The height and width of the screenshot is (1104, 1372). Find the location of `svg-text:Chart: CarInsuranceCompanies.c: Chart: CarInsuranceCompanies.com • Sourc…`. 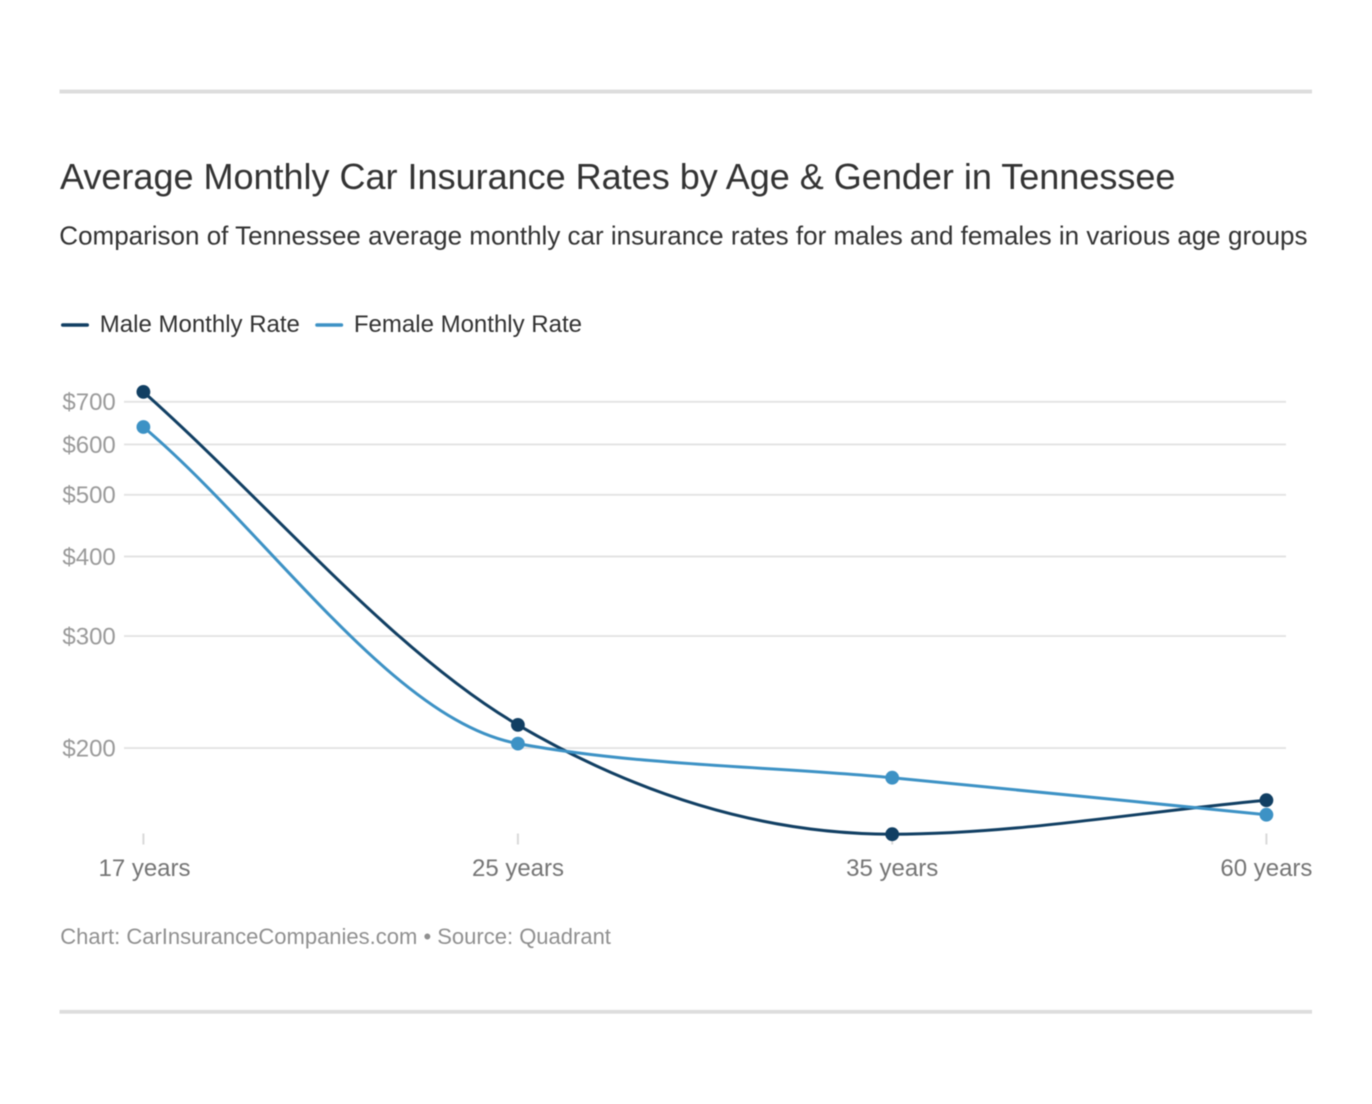

svg-text:Chart: CarInsuranceCompanies.c: Chart: CarInsuranceCompanies.com • Sourc… is located at coordinates (335, 936).